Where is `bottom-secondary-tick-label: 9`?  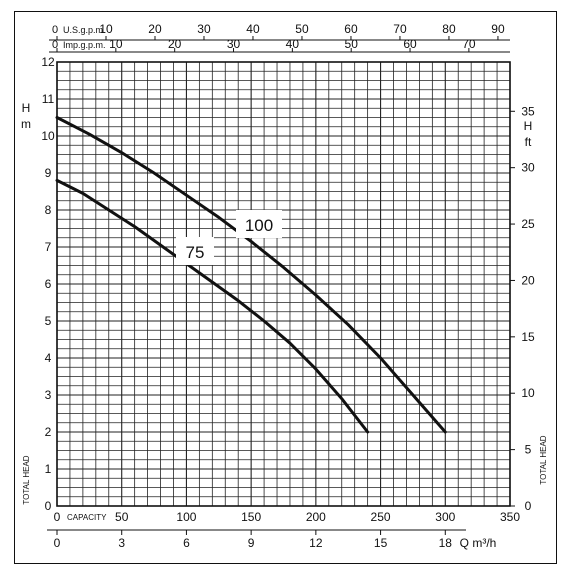 bottom-secondary-tick-label: 9 is located at coordinates (251, 543).